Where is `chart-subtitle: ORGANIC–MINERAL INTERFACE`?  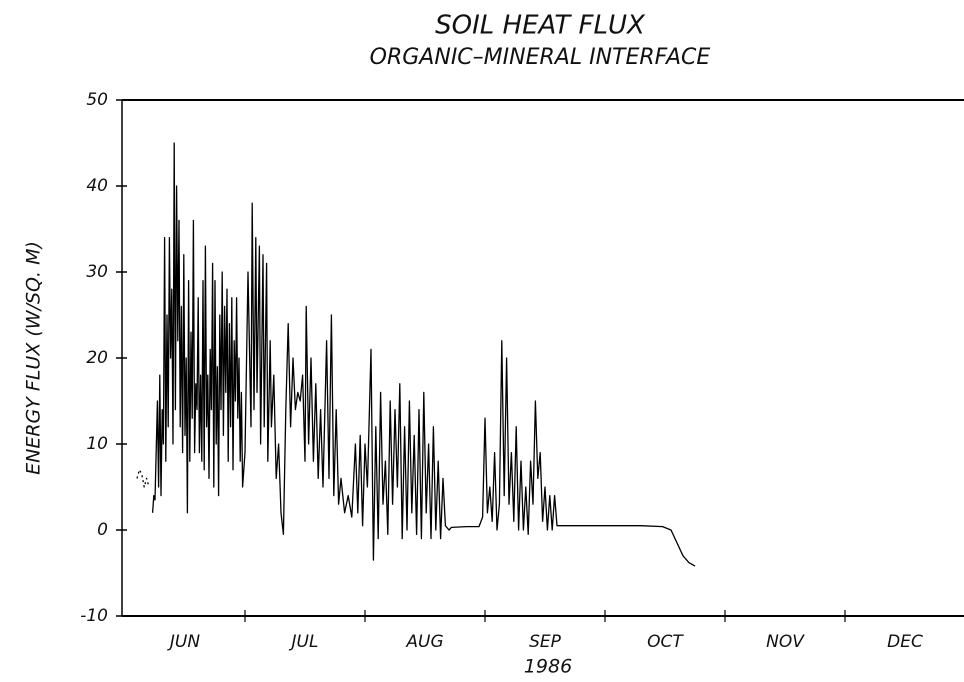 chart-subtitle: ORGANIC–MINERAL INTERFACE is located at coordinates (540, 57).